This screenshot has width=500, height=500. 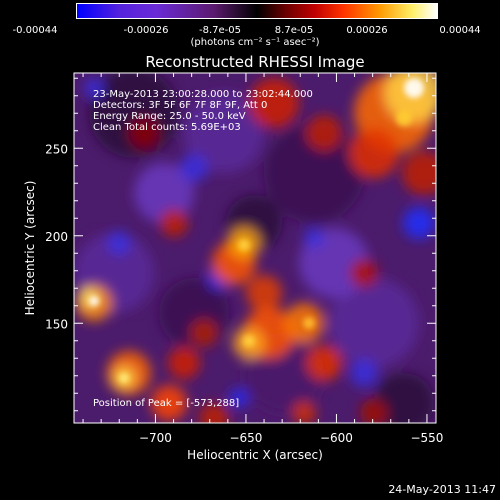 I want to click on footer-timestamp: 24-May-2013 11:47, so click(x=442, y=489).